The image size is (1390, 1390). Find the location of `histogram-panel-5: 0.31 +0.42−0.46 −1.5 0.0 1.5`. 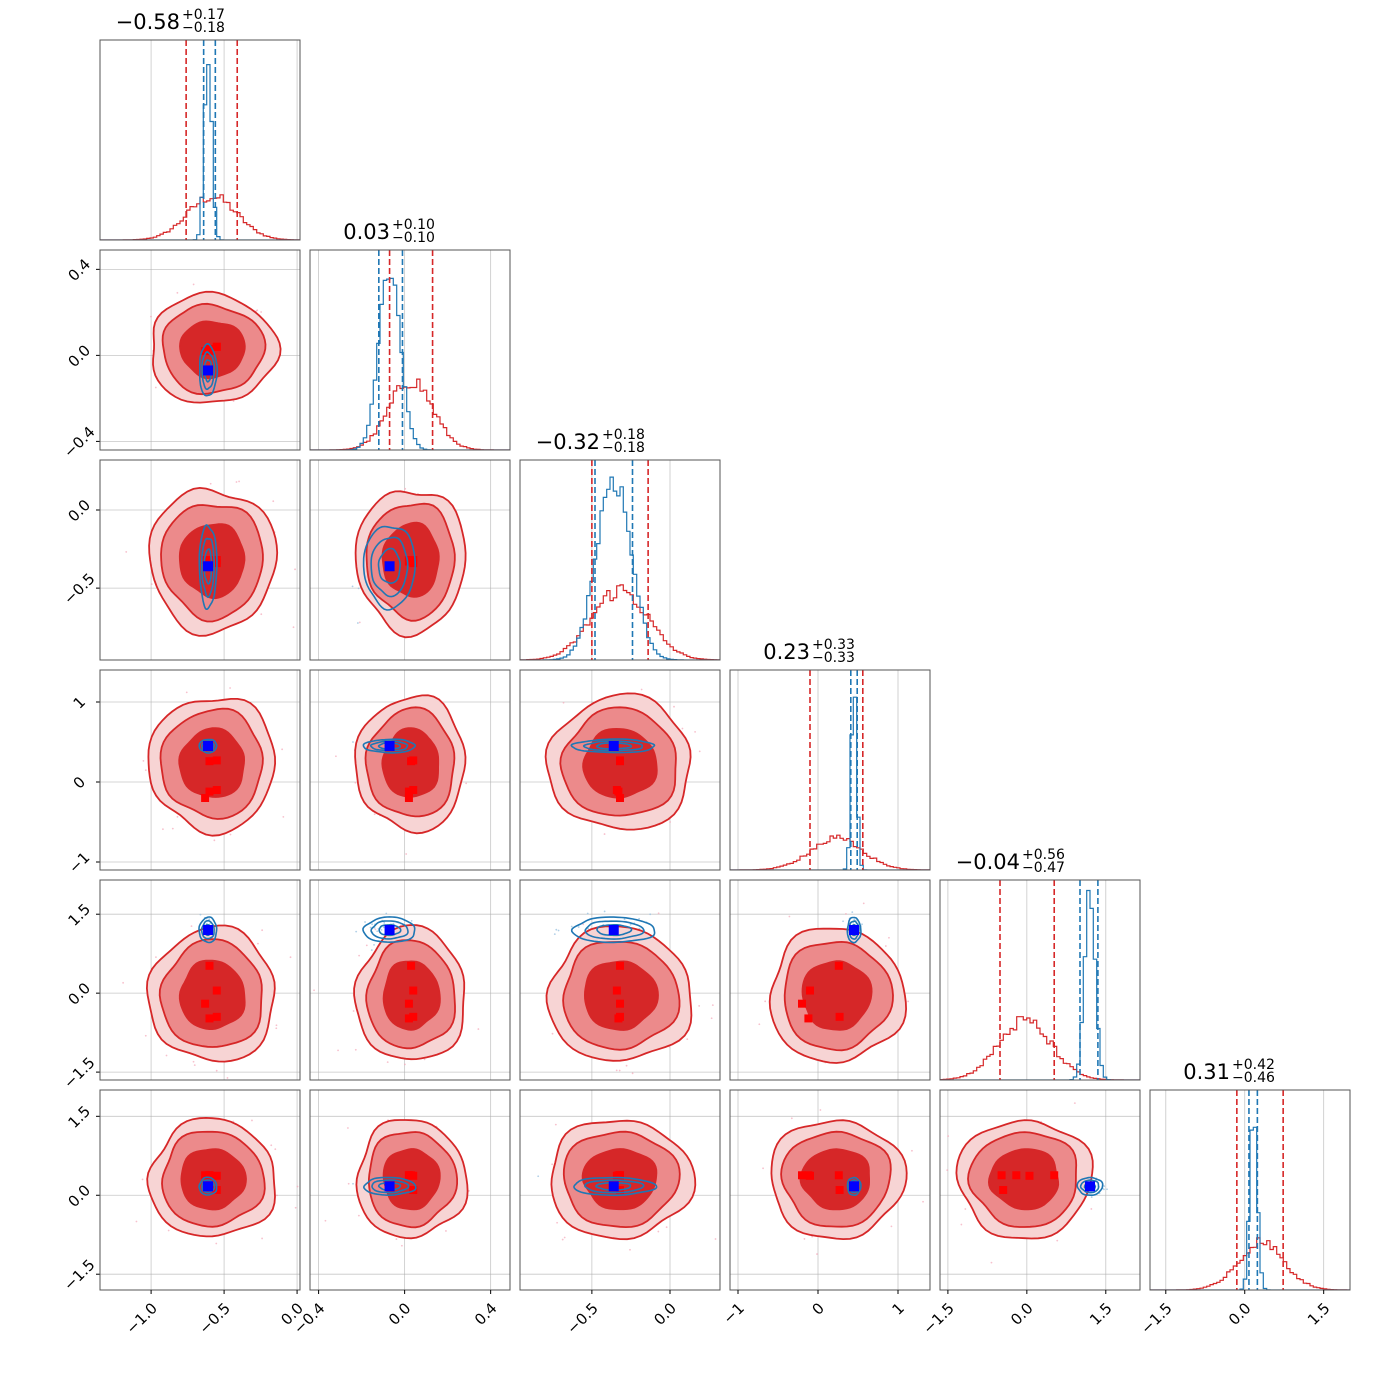

histogram-panel-5: 0.31 +0.42−0.46 −1.5 0.0 1.5 is located at coordinates (1244, 1197).